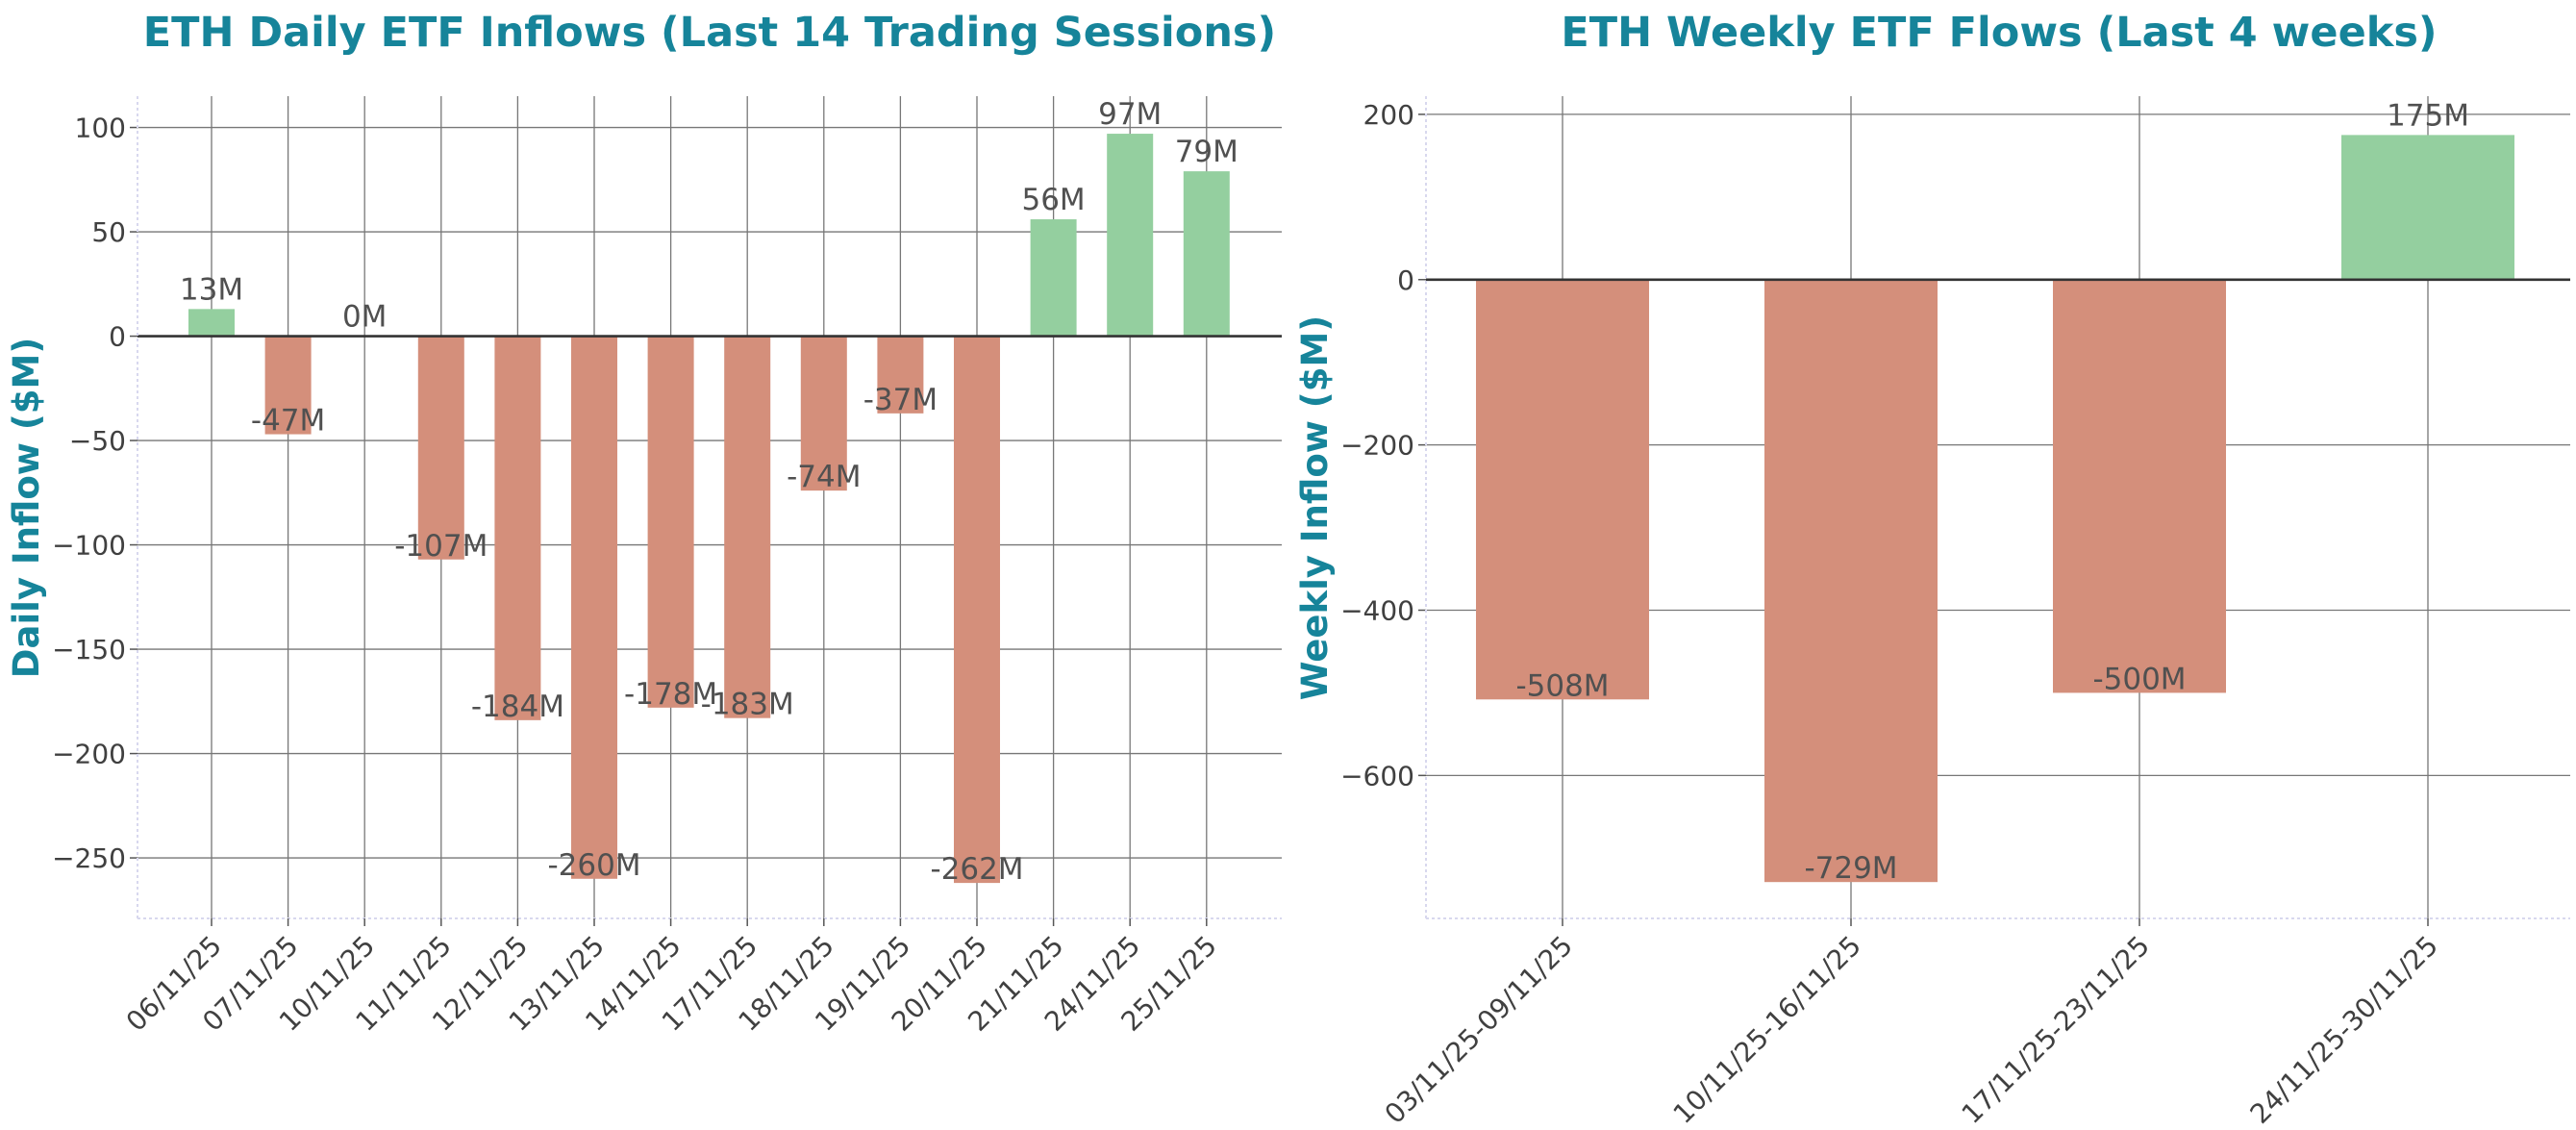 This screenshot has width=2576, height=1130. Describe the element at coordinates (1562, 685) in the screenshot. I see `data-label: -508M` at that location.